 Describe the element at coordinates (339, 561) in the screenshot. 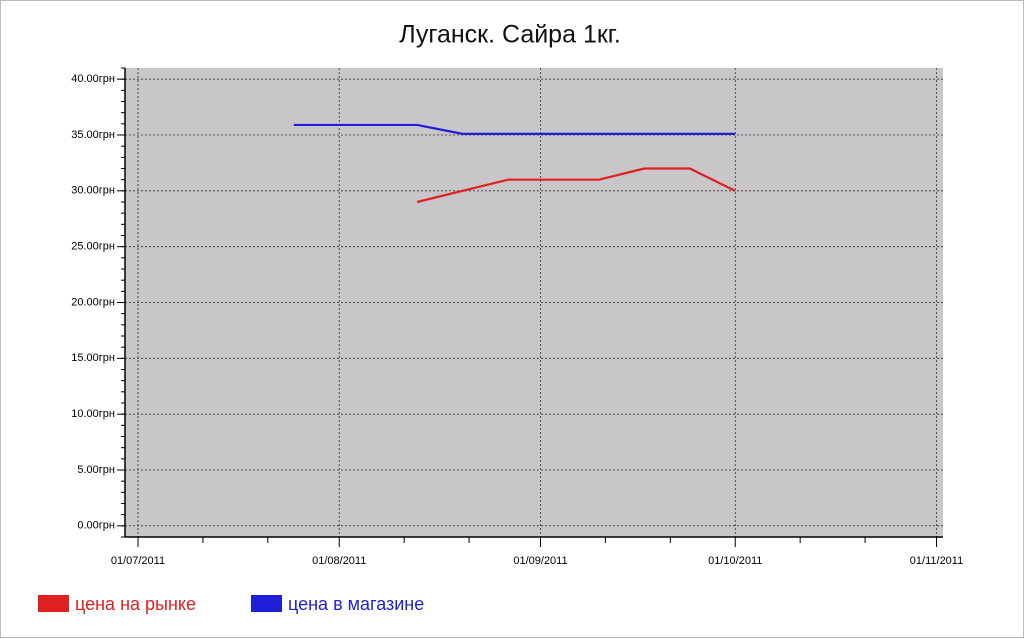

I see `x-tick-label: 01/08/2011` at that location.